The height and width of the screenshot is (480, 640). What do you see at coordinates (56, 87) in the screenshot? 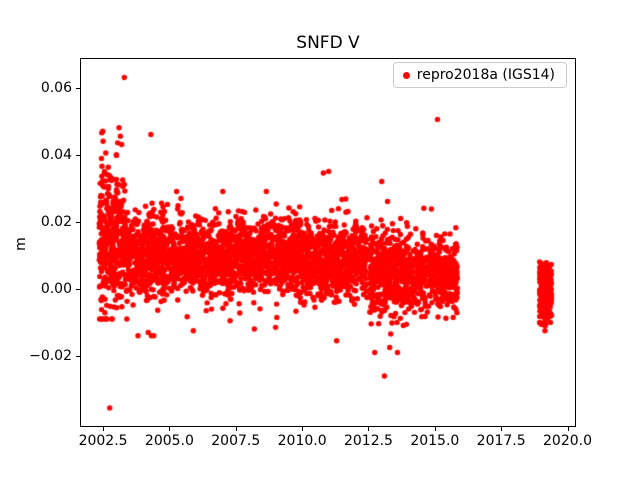
I see `y-tick-label: 0.06` at bounding box center [56, 87].